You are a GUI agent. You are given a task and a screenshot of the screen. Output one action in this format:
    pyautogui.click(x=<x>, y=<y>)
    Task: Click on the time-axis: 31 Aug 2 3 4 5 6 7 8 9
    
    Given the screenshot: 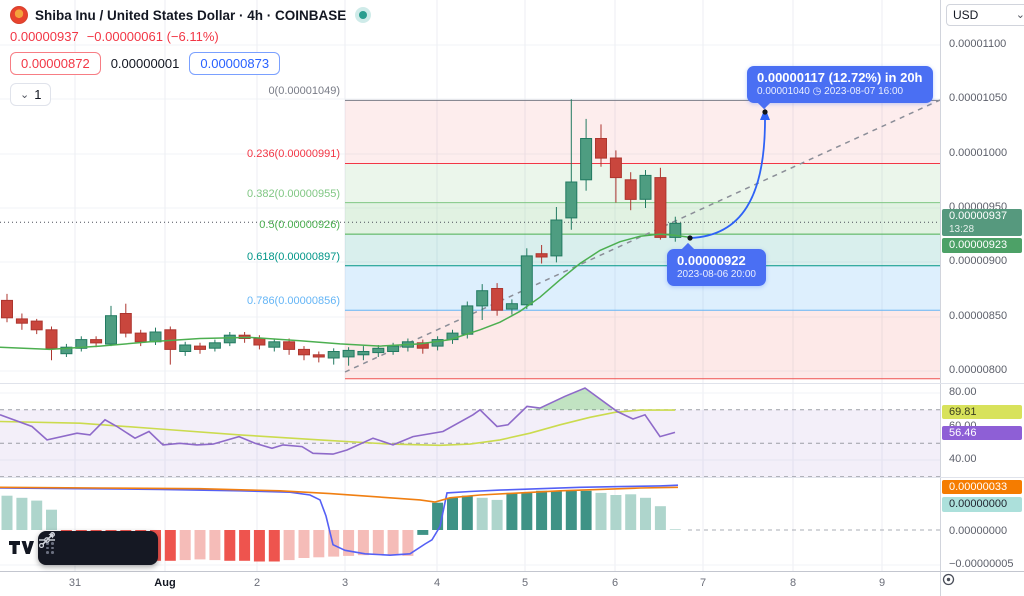 What is the action you would take?
    pyautogui.click(x=470, y=584)
    